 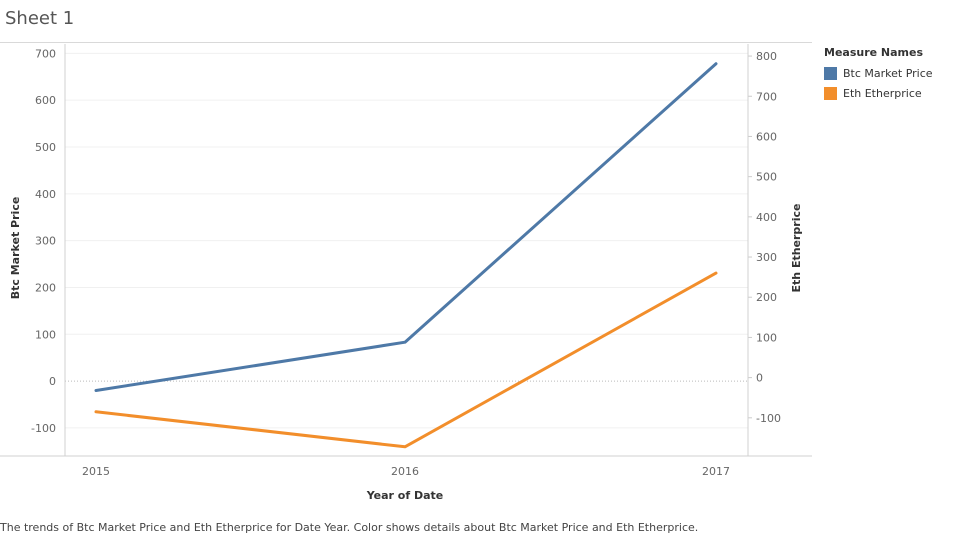 I want to click on y-left-tick-label: 100, so click(x=45, y=334).